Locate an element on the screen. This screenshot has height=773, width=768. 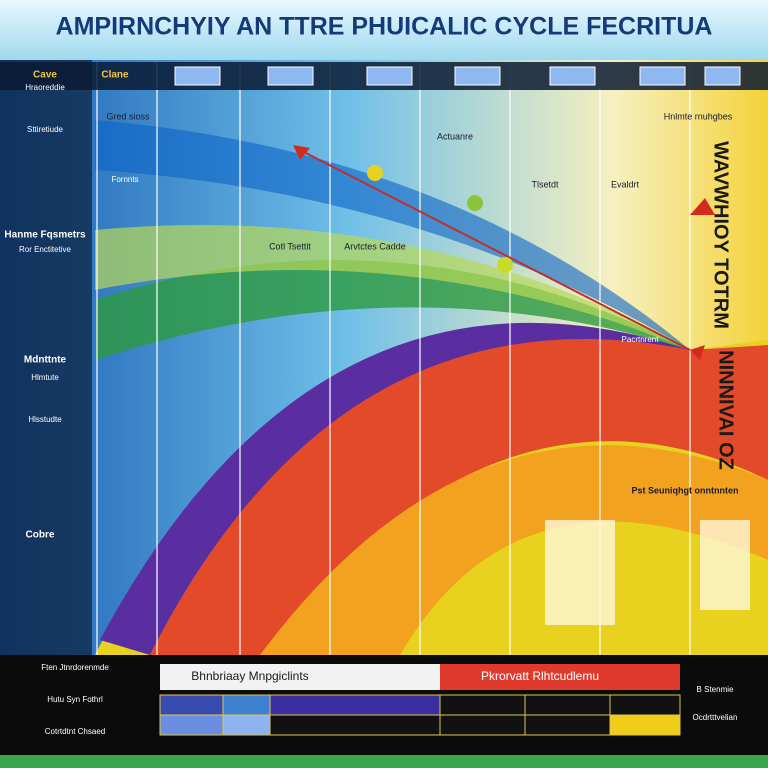
annotation: Pst Seuniqhgt onntnnten is located at coordinates (685, 490).